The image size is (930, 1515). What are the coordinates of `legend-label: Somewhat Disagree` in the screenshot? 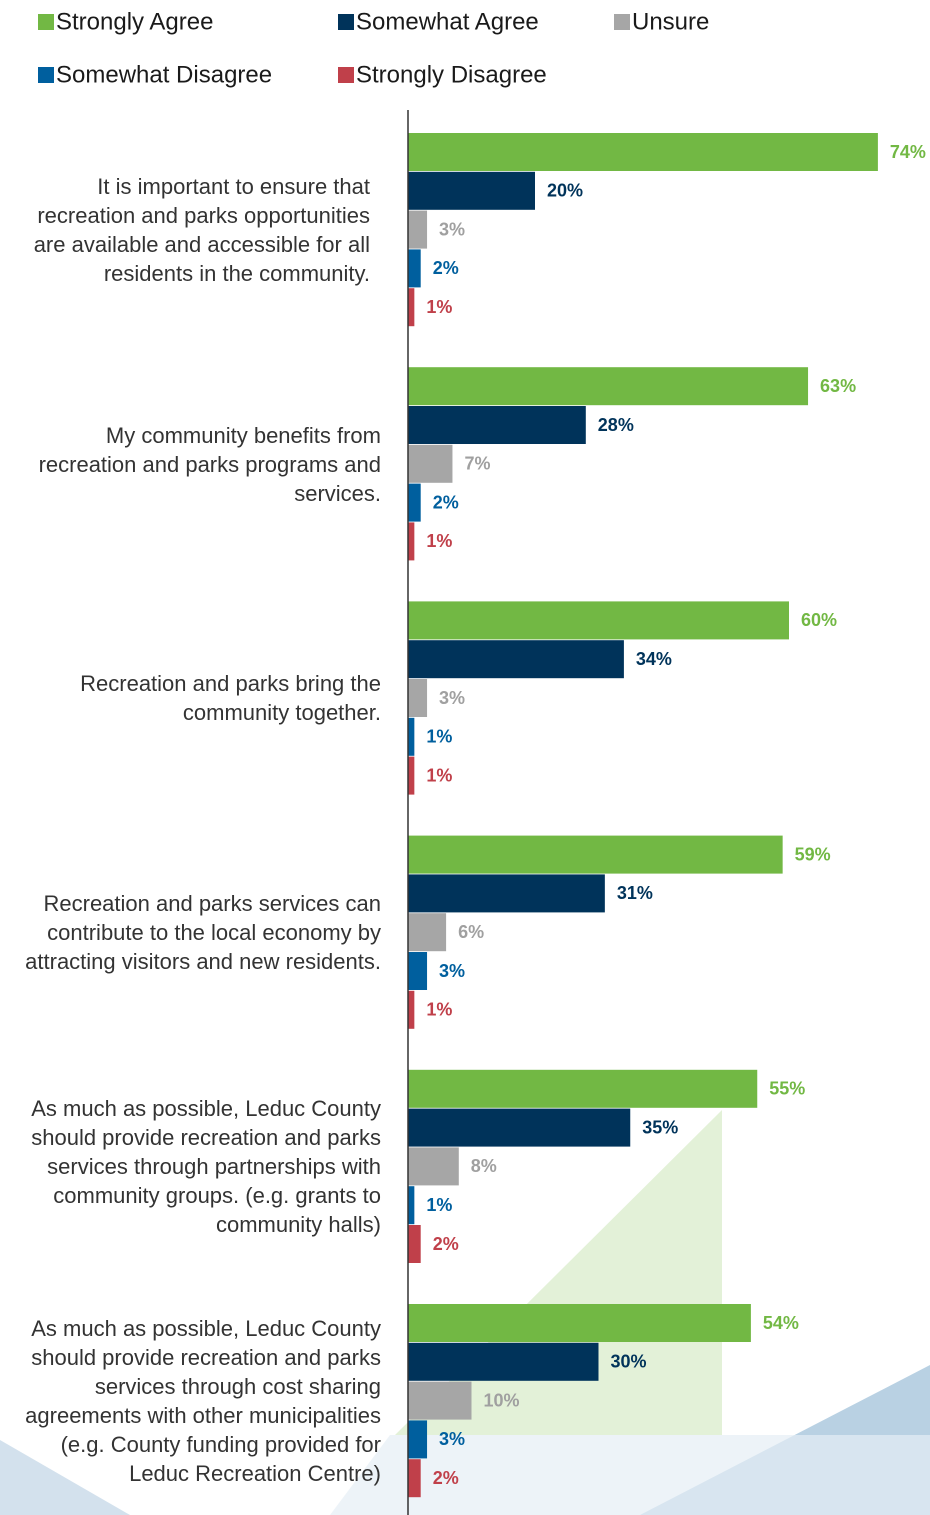 It's located at (164, 74).